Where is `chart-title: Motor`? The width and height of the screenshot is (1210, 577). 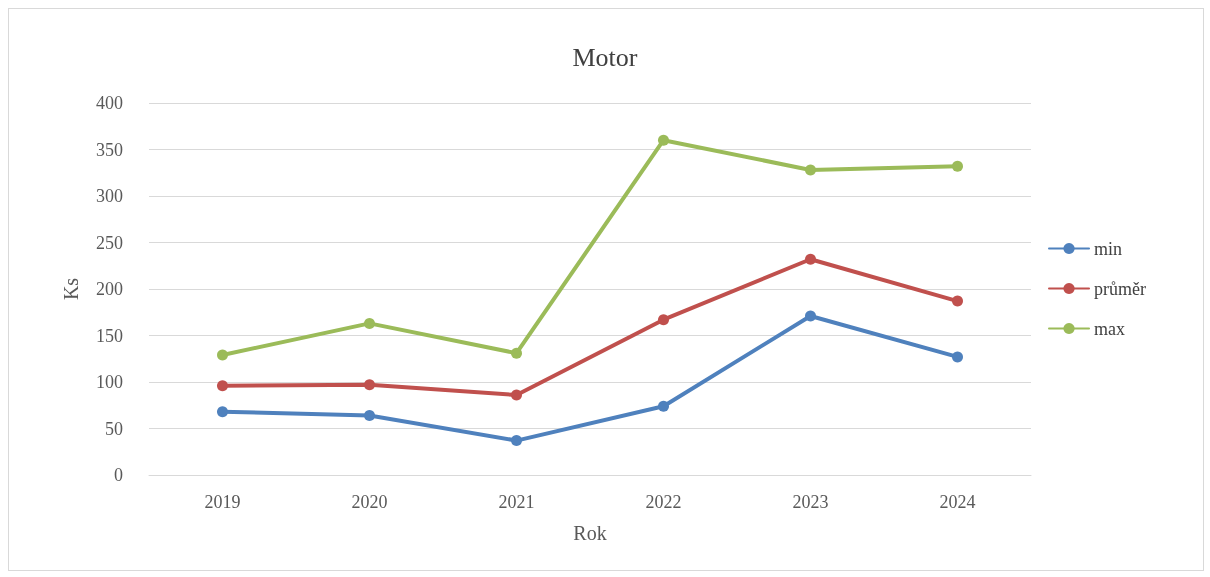
chart-title: Motor is located at coordinates (605, 57).